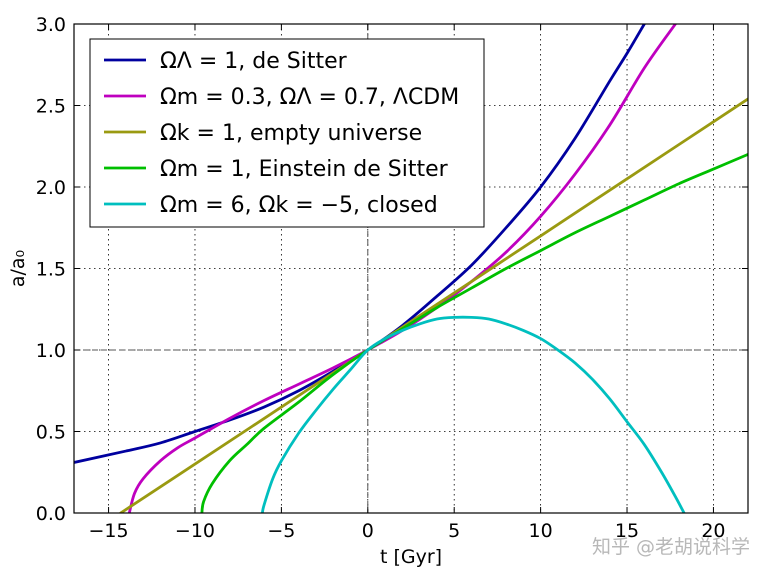 This screenshot has height=576, width=768. Describe the element at coordinates (368, 531) in the screenshot. I see `x-tick-label: 0` at that location.